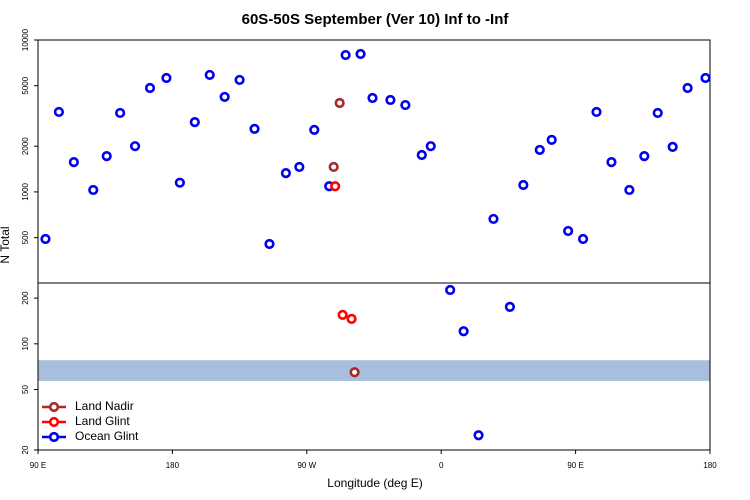  Describe the element at coordinates (6, 244) in the screenshot. I see `y-axis-label: N Total` at that location.